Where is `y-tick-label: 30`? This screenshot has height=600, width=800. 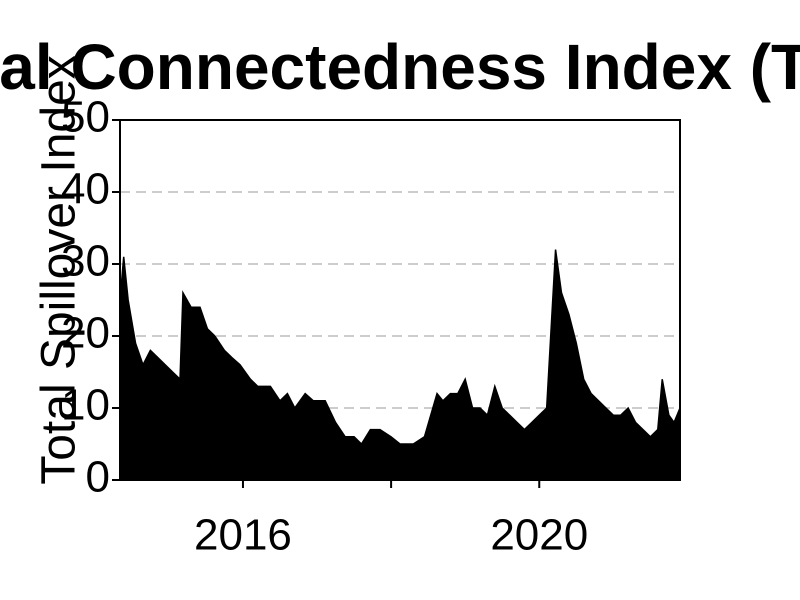
y-tick-label: 30 is located at coordinates (85, 261).